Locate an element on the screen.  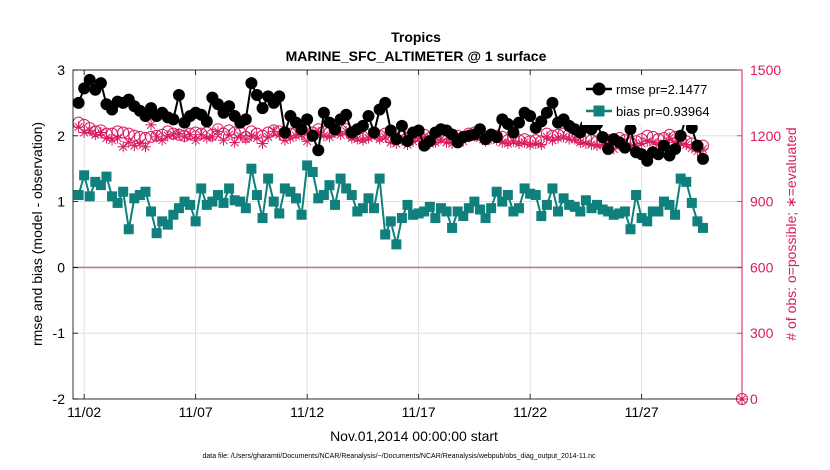
x-tick-label: 11/07 is located at coordinates (196, 412).